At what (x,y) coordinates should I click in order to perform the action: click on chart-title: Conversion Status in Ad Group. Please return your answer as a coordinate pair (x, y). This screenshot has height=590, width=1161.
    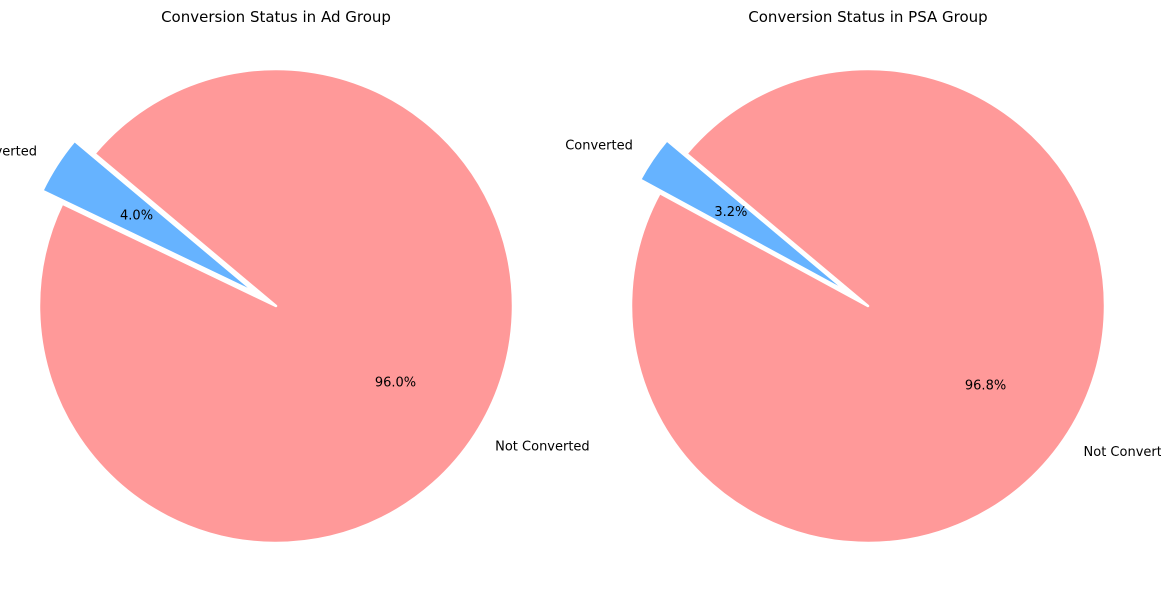
    Looking at the image, I should click on (276, 17).